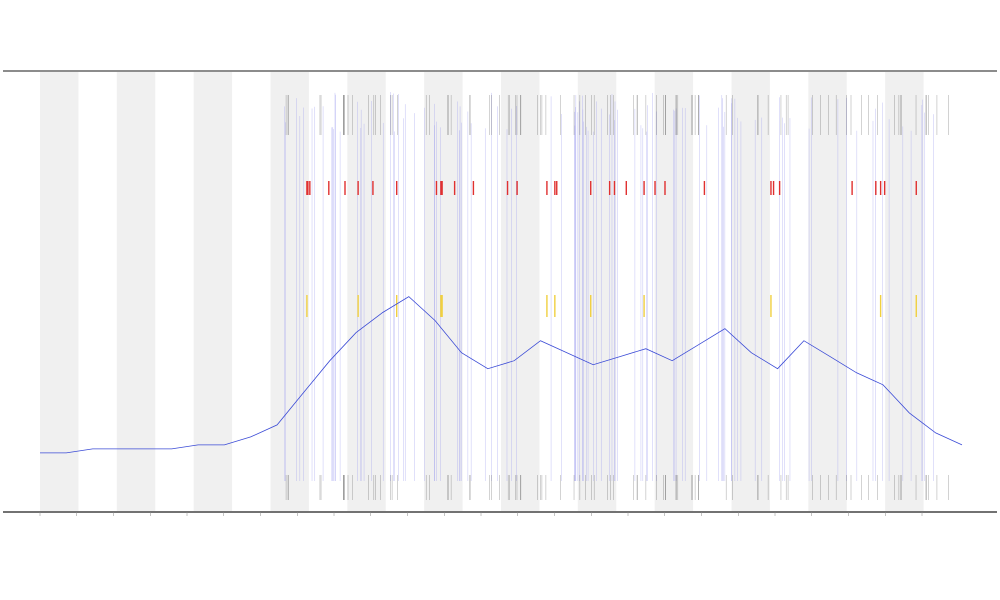  I want to click on color-marks, so click(611, 249).